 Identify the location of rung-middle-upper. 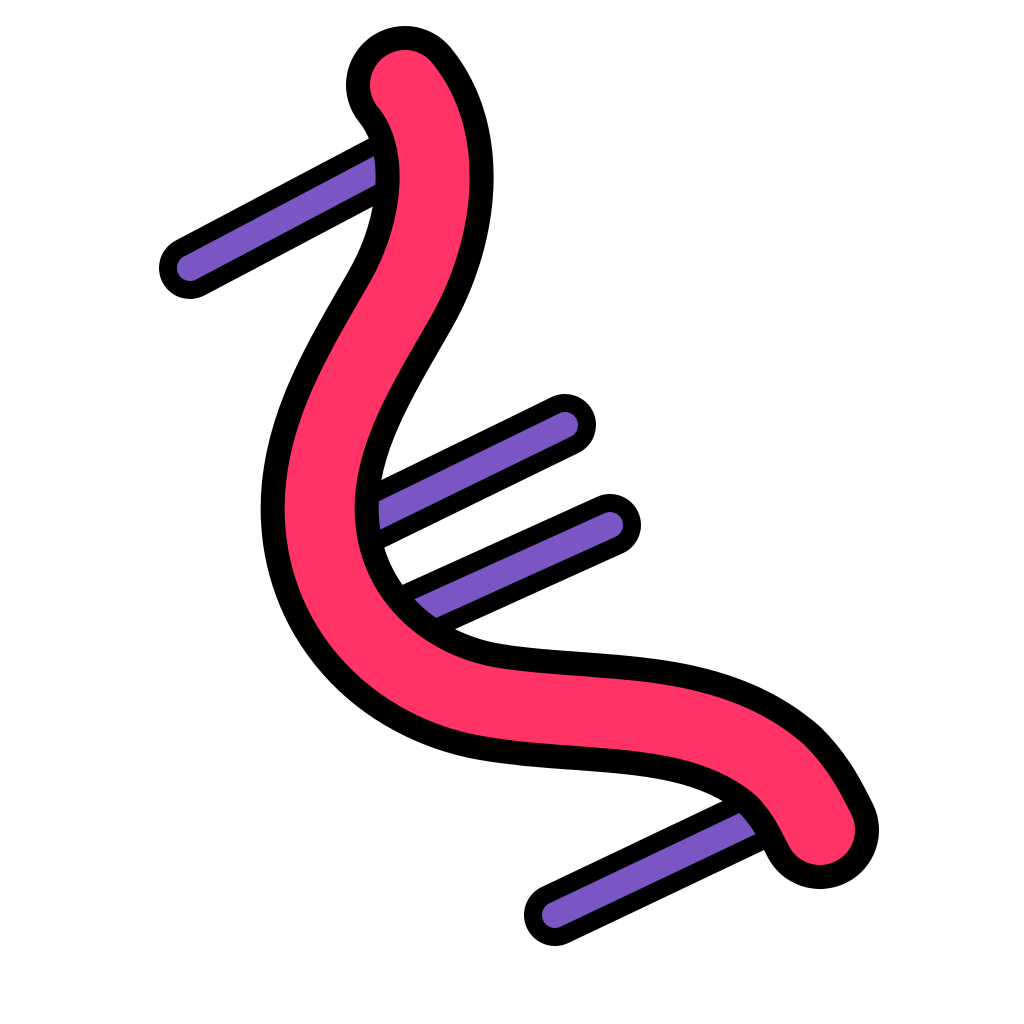
(462, 475).